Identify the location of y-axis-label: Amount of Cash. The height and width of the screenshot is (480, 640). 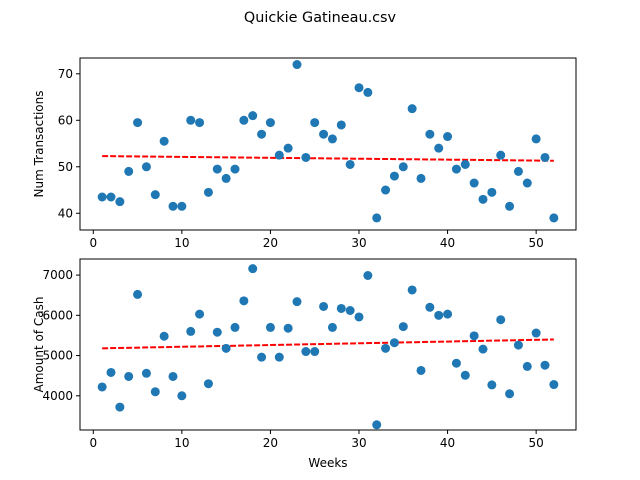
(39, 345).